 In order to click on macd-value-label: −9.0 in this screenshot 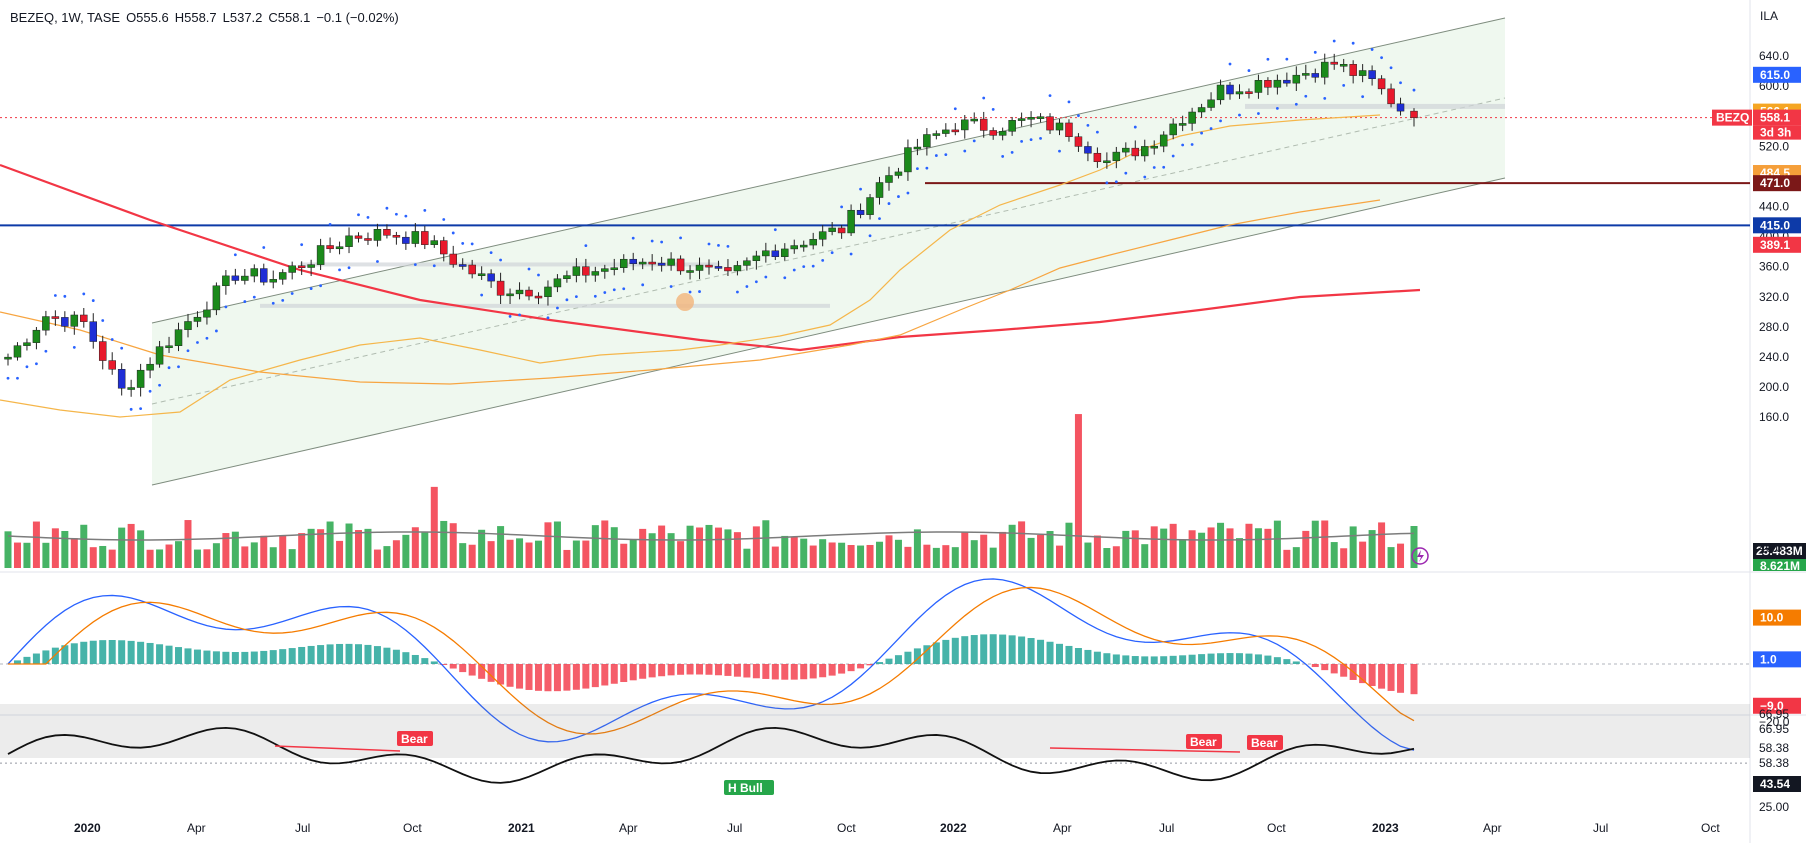, I will do `click(1772, 706)`.